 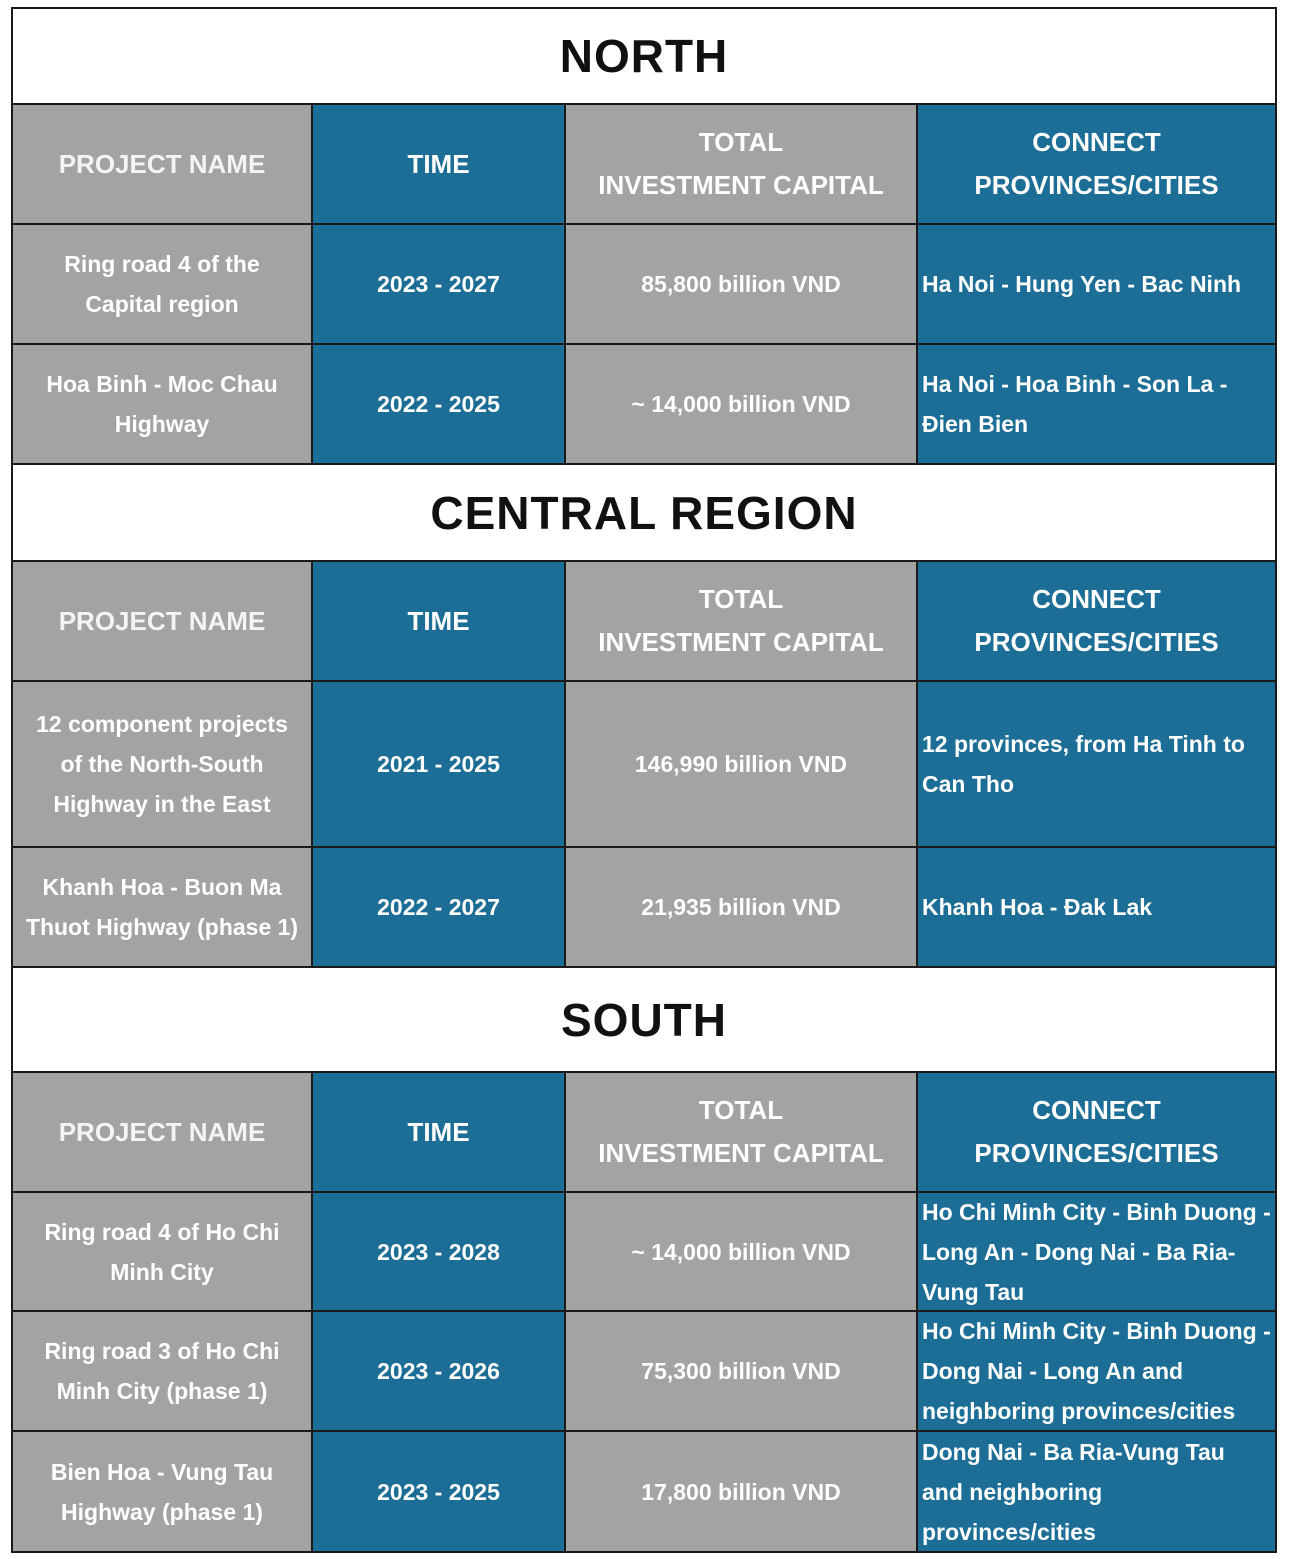 What do you see at coordinates (1096, 764) in the screenshot?
I see `connect-cell: 12 provinces, from Ha Tinh to Can Tho` at bounding box center [1096, 764].